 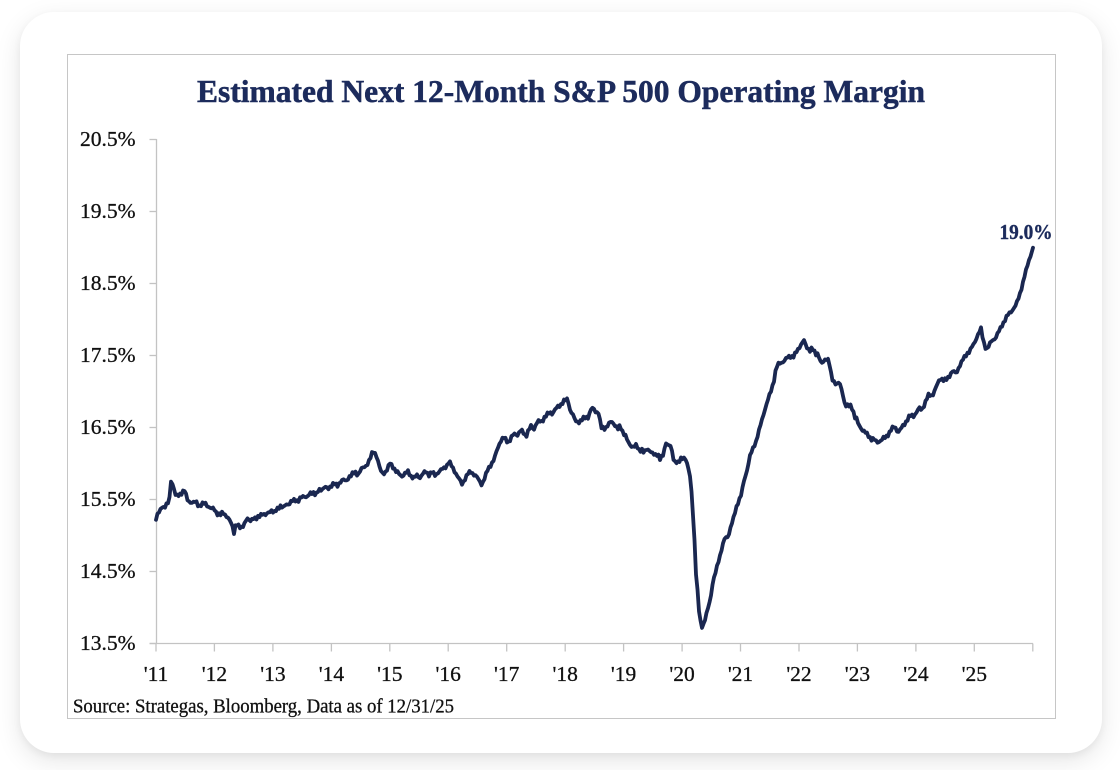 What do you see at coordinates (798, 674) in the screenshot?
I see `svg-text: '22` at bounding box center [798, 674].